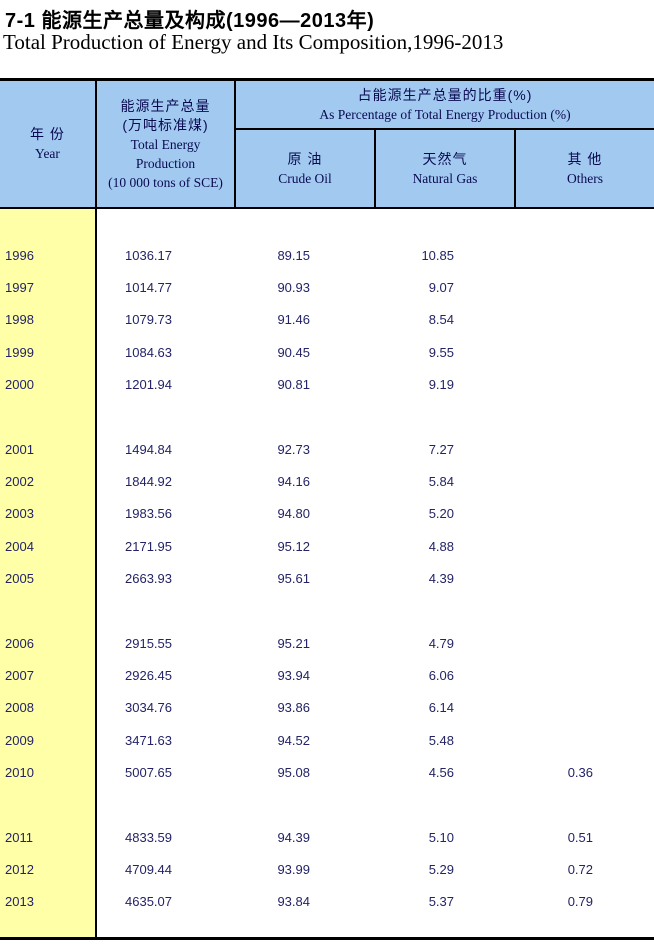  I want to click on total-cell: 1844.92, so click(148, 481).